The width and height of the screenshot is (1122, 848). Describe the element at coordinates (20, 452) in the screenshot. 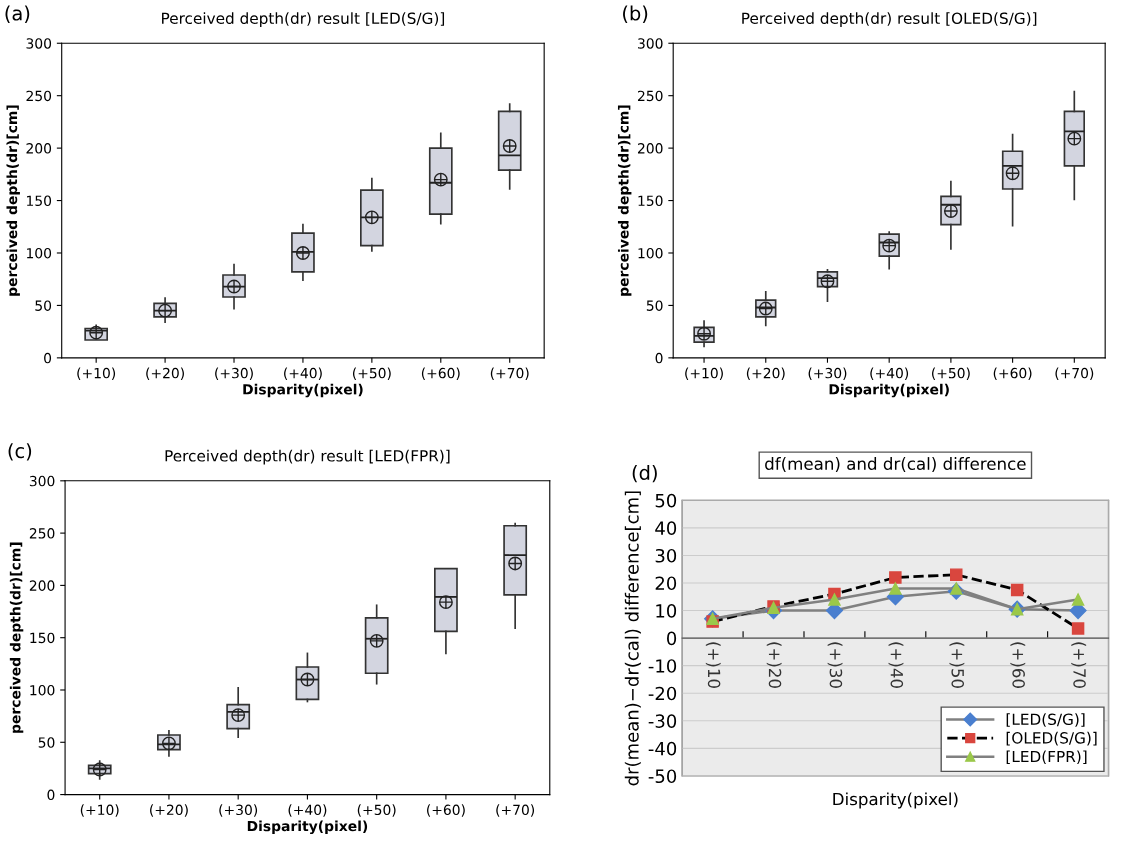

I see `text: (c)` at that location.